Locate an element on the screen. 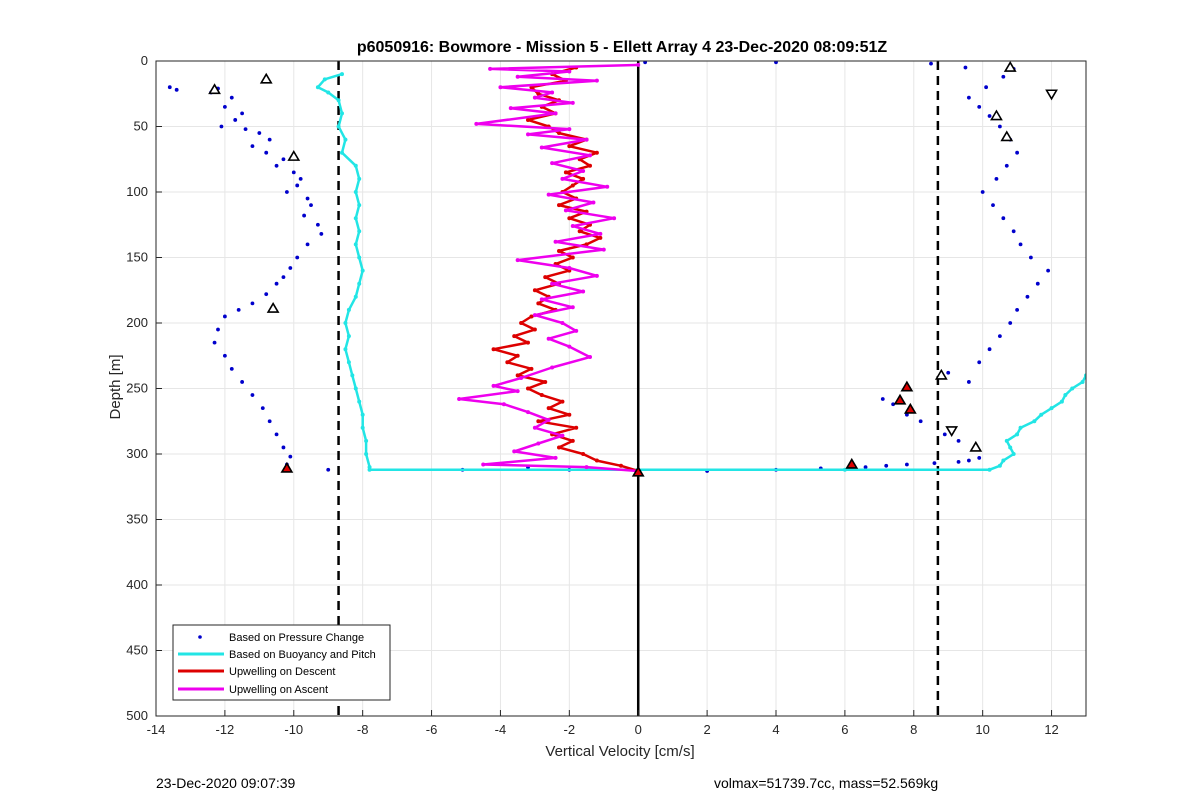 This screenshot has width=1200, height=804. legend-label-pressure: Based on Pressure Change is located at coordinates (296, 638).